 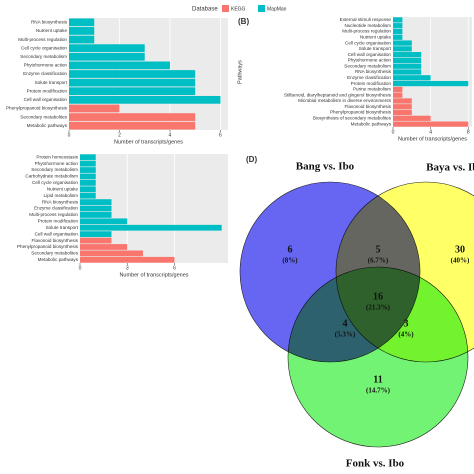 What do you see at coordinates (55, 240) in the screenshot?
I see `y-tick-label: Flavonoid biosynthesis` at bounding box center [55, 240].